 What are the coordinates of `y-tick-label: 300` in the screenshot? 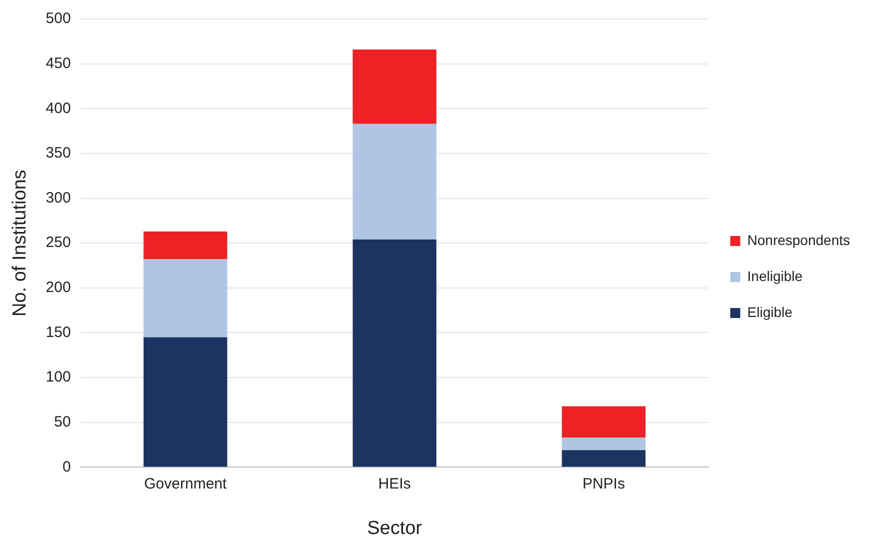 It's located at (58, 197).